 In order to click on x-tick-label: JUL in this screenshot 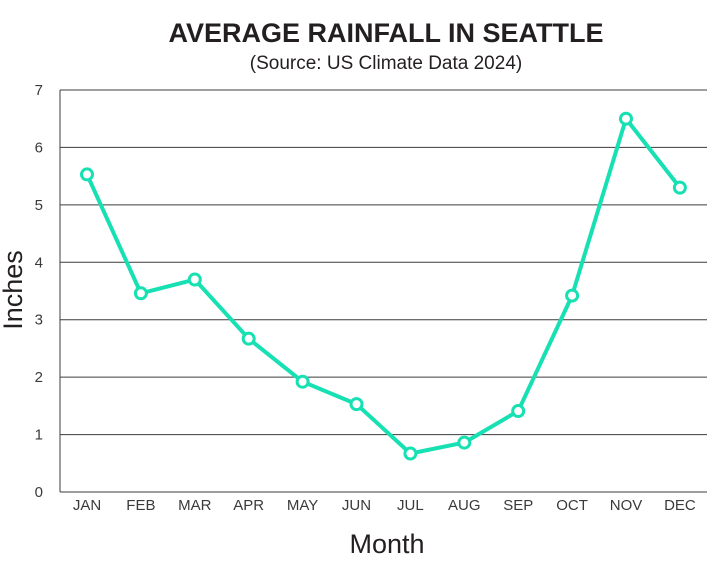, I will do `click(410, 505)`.